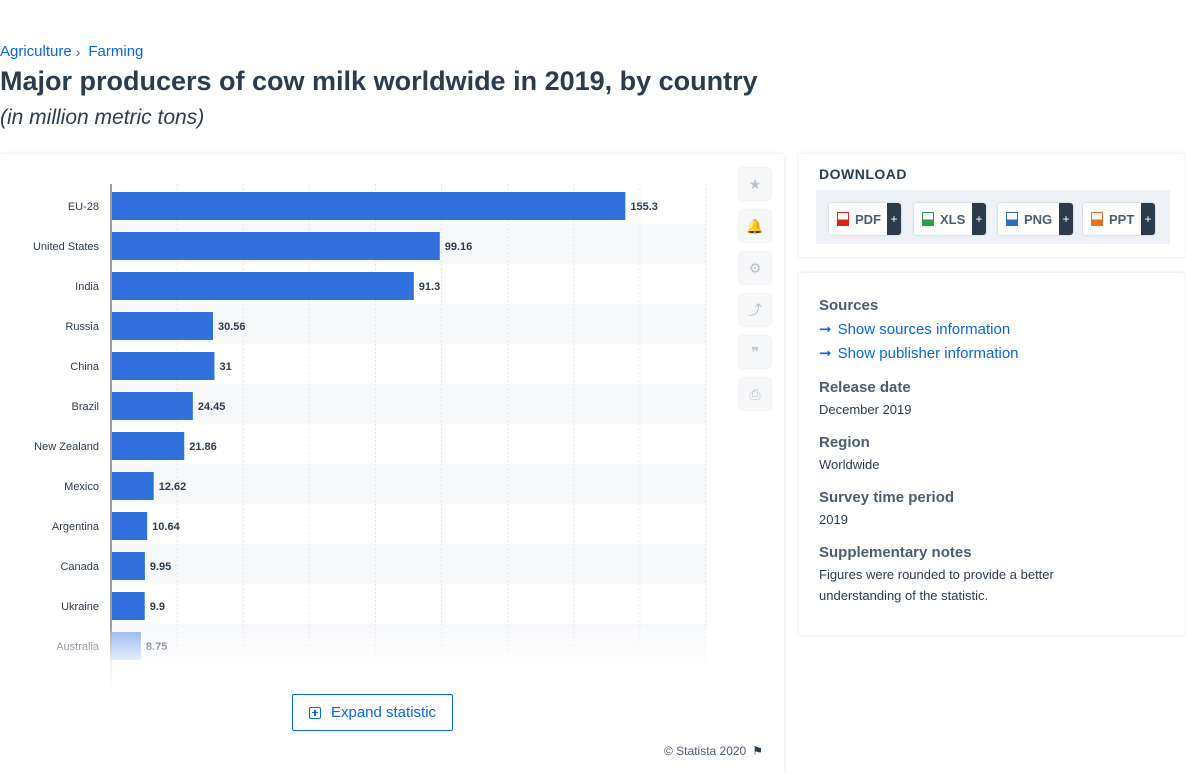 The width and height of the screenshot is (1186, 774). Describe the element at coordinates (212, 407) in the screenshot. I see `data-label: 24.45` at that location.